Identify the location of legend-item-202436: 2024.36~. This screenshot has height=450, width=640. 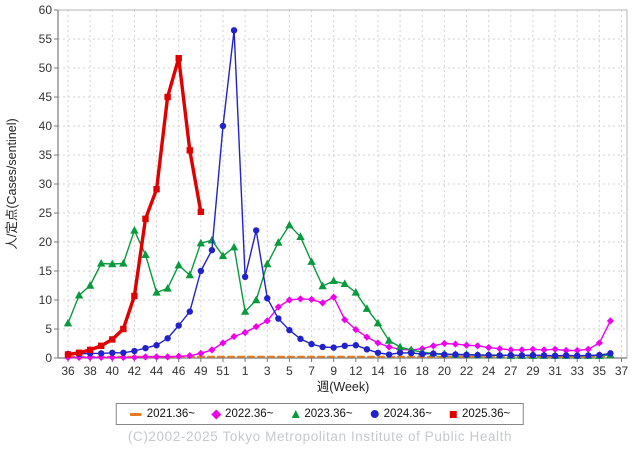
(401, 414).